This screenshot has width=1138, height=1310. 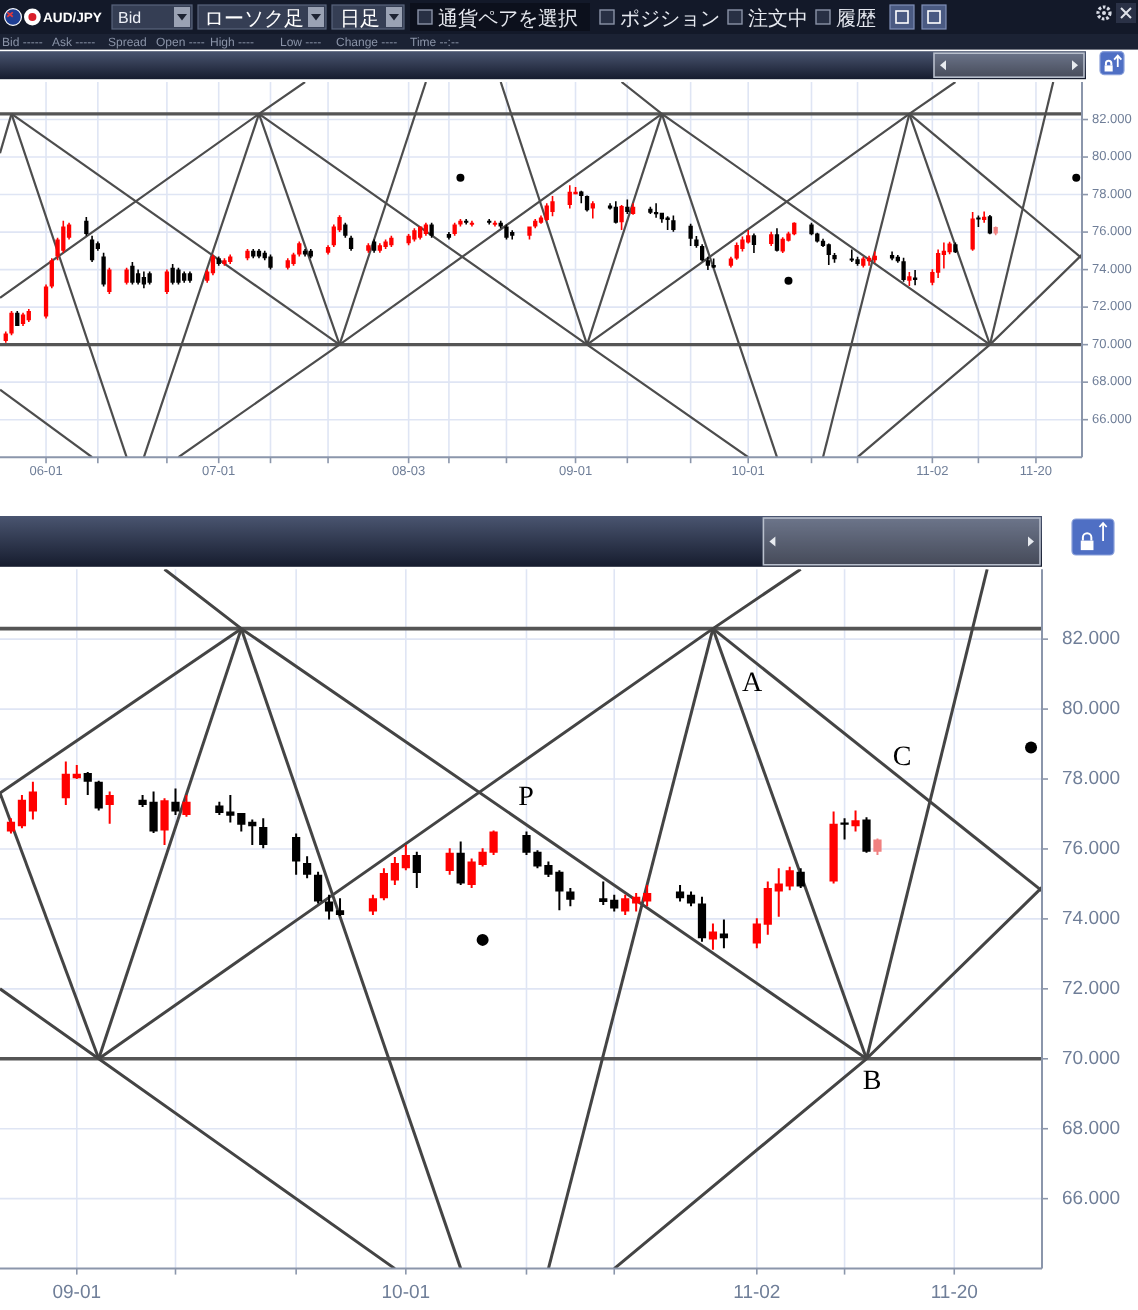 What do you see at coordinates (130, 18) in the screenshot?
I see `text: Bid` at bounding box center [130, 18].